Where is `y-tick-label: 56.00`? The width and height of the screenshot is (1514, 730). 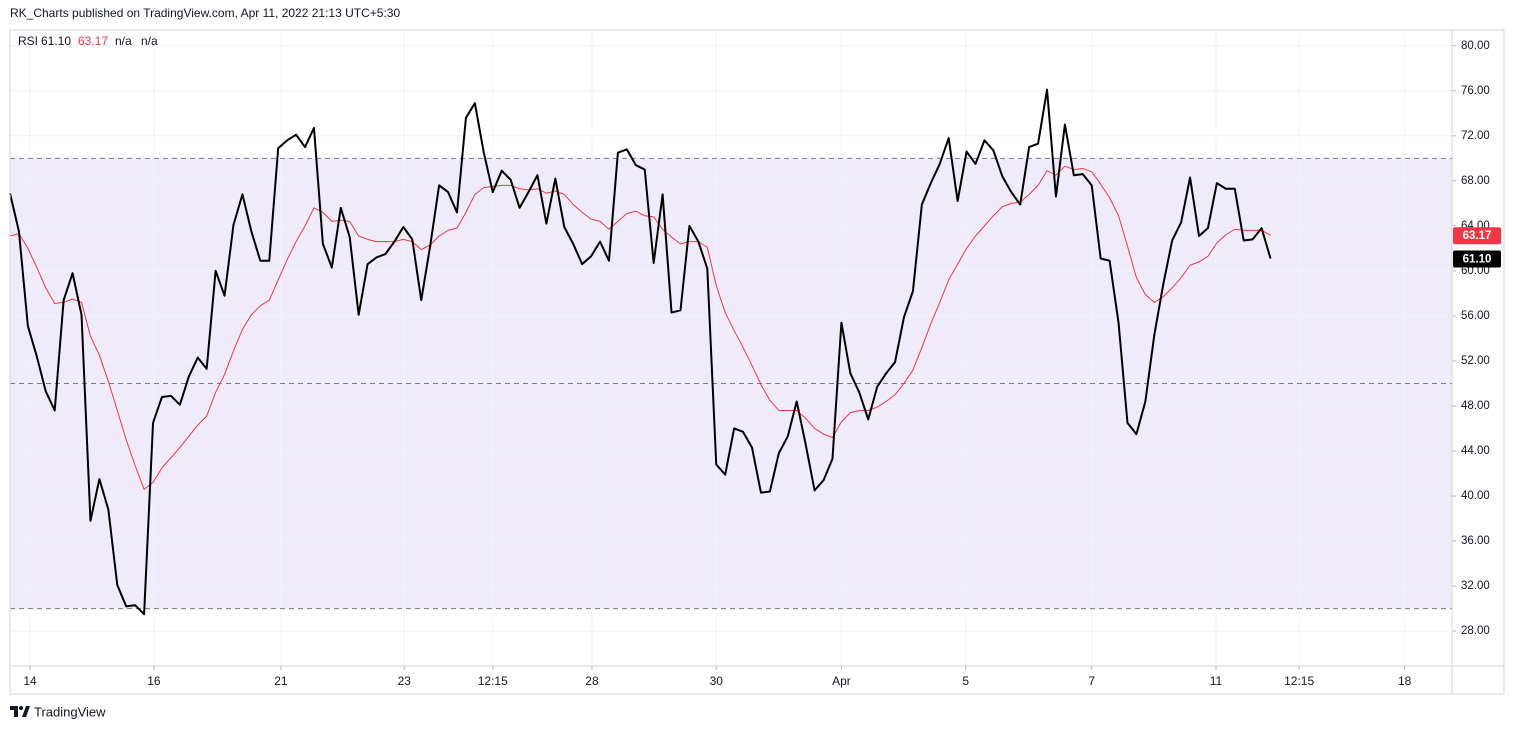 y-tick-label: 56.00 is located at coordinates (1475, 316).